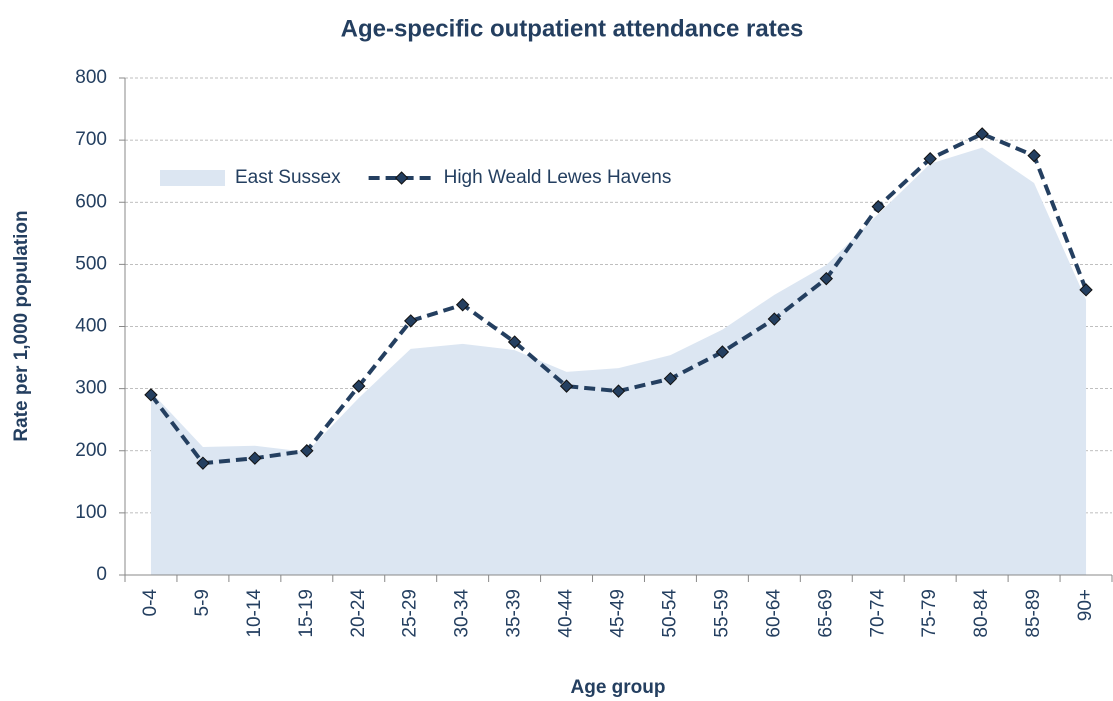  Describe the element at coordinates (91, 201) in the screenshot. I see `y-tick-label: 600` at that location.